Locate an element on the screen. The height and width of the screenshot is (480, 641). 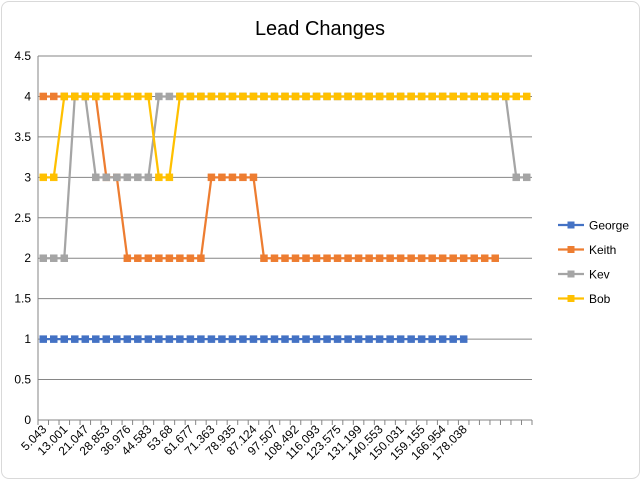
legend: George Keith Kev Bob is located at coordinates (593, 262).